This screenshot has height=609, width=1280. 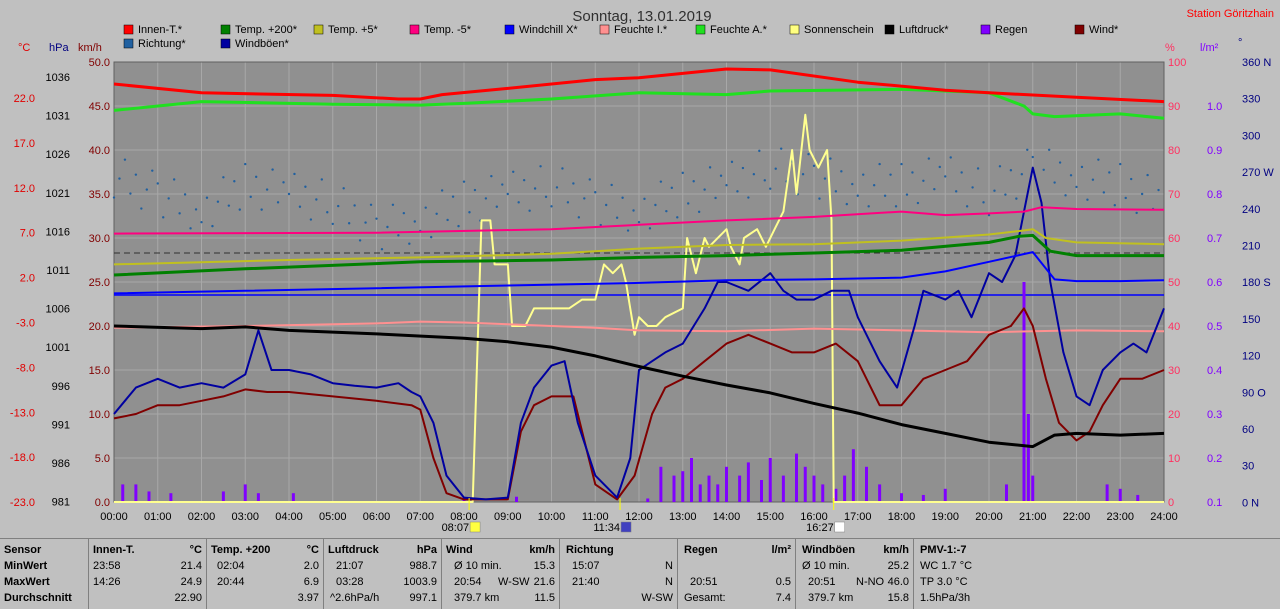 I want to click on windboeen-title: Windböen, so click(x=829, y=550).